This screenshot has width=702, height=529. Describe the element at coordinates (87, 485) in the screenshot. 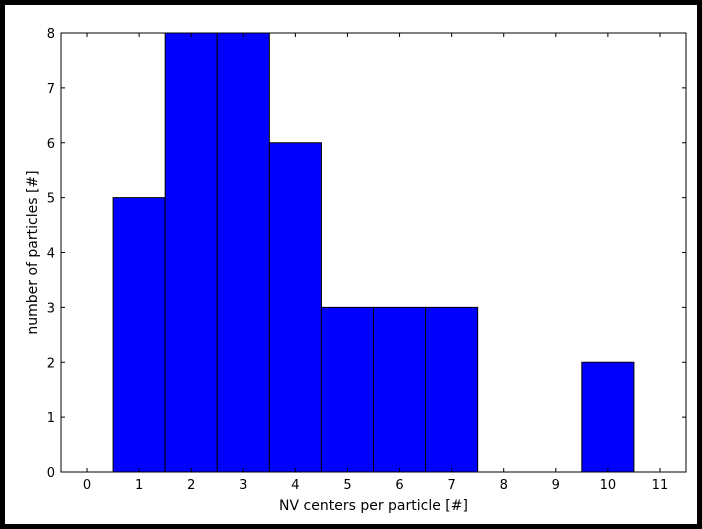

I see `x-tick-label: 0` at that location.